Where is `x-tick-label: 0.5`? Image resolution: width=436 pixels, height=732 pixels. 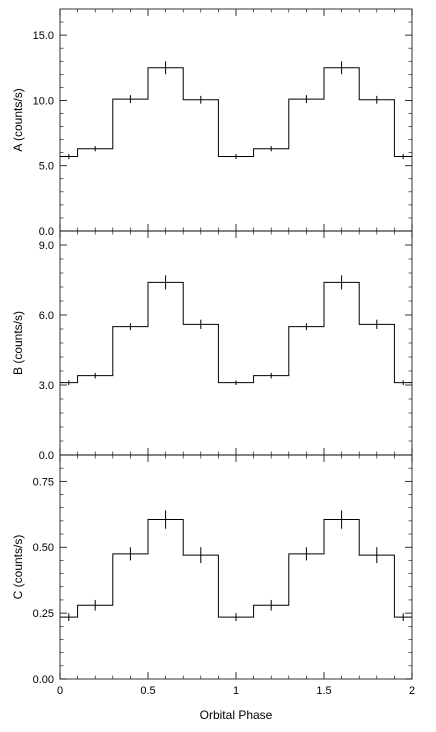 x-tick-label: 0.5 is located at coordinates (147, 691).